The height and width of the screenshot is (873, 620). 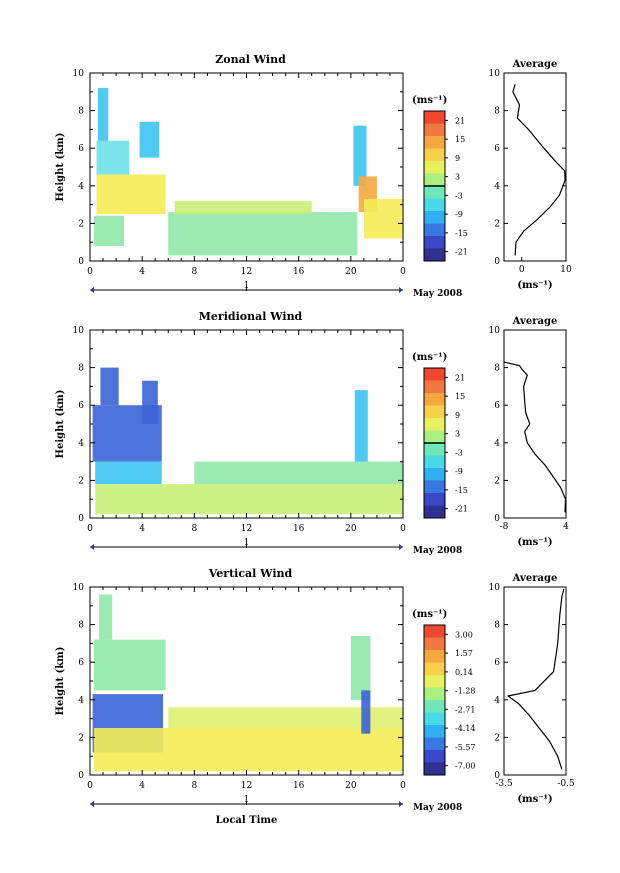 I want to click on y-tick-label: 0, so click(x=81, y=262).